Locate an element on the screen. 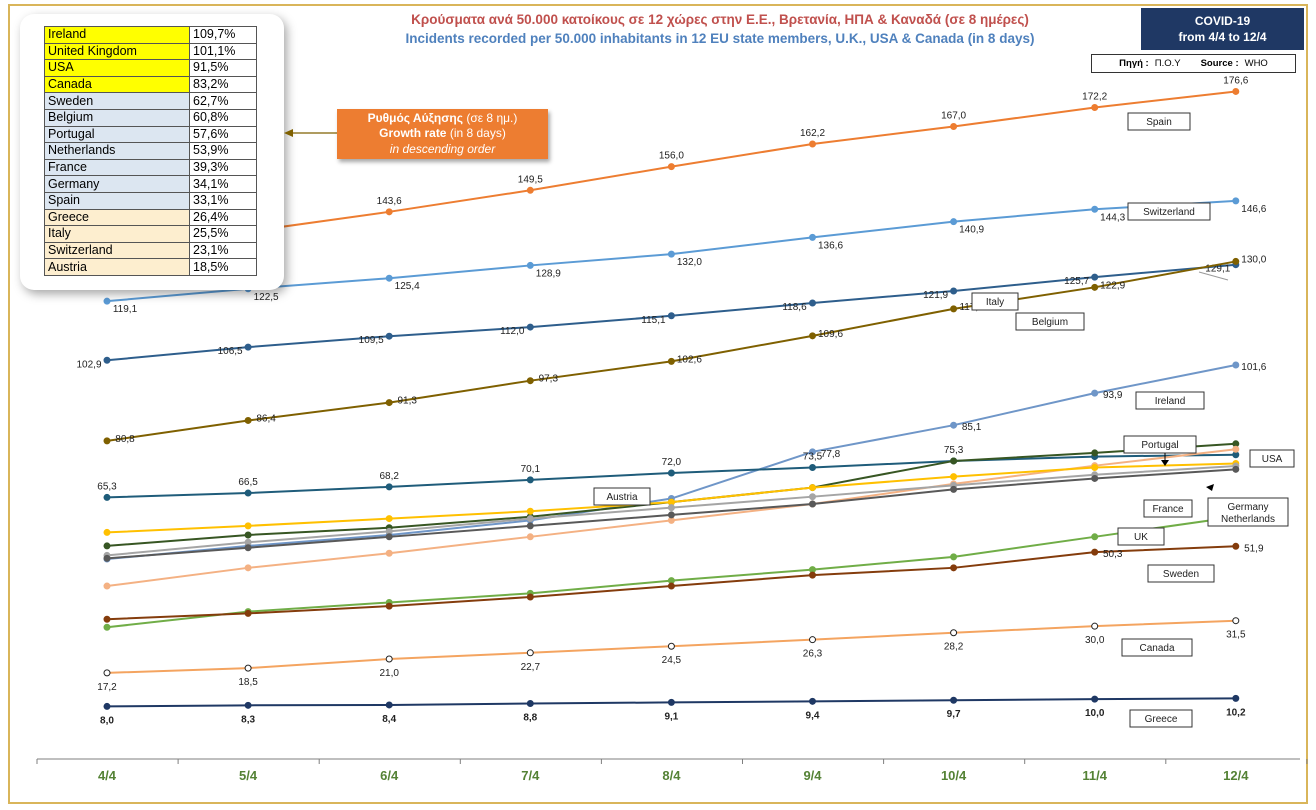 The width and height of the screenshot is (1316, 810). data-label: 144,3 is located at coordinates (1112, 217).